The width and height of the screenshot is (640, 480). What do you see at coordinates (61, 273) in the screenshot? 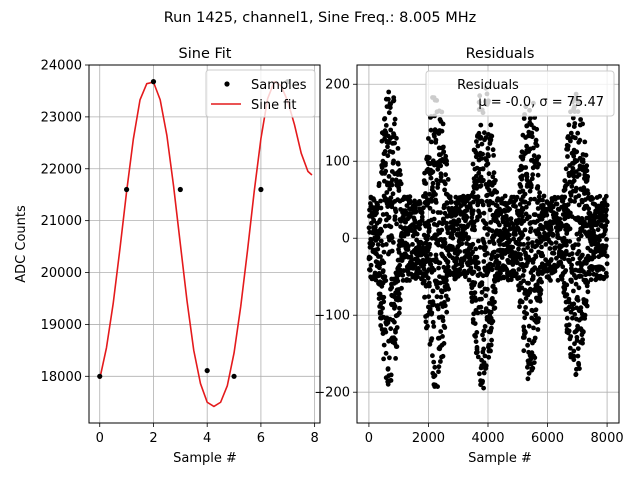
I see `y-tick-label: 20000` at bounding box center [61, 273].